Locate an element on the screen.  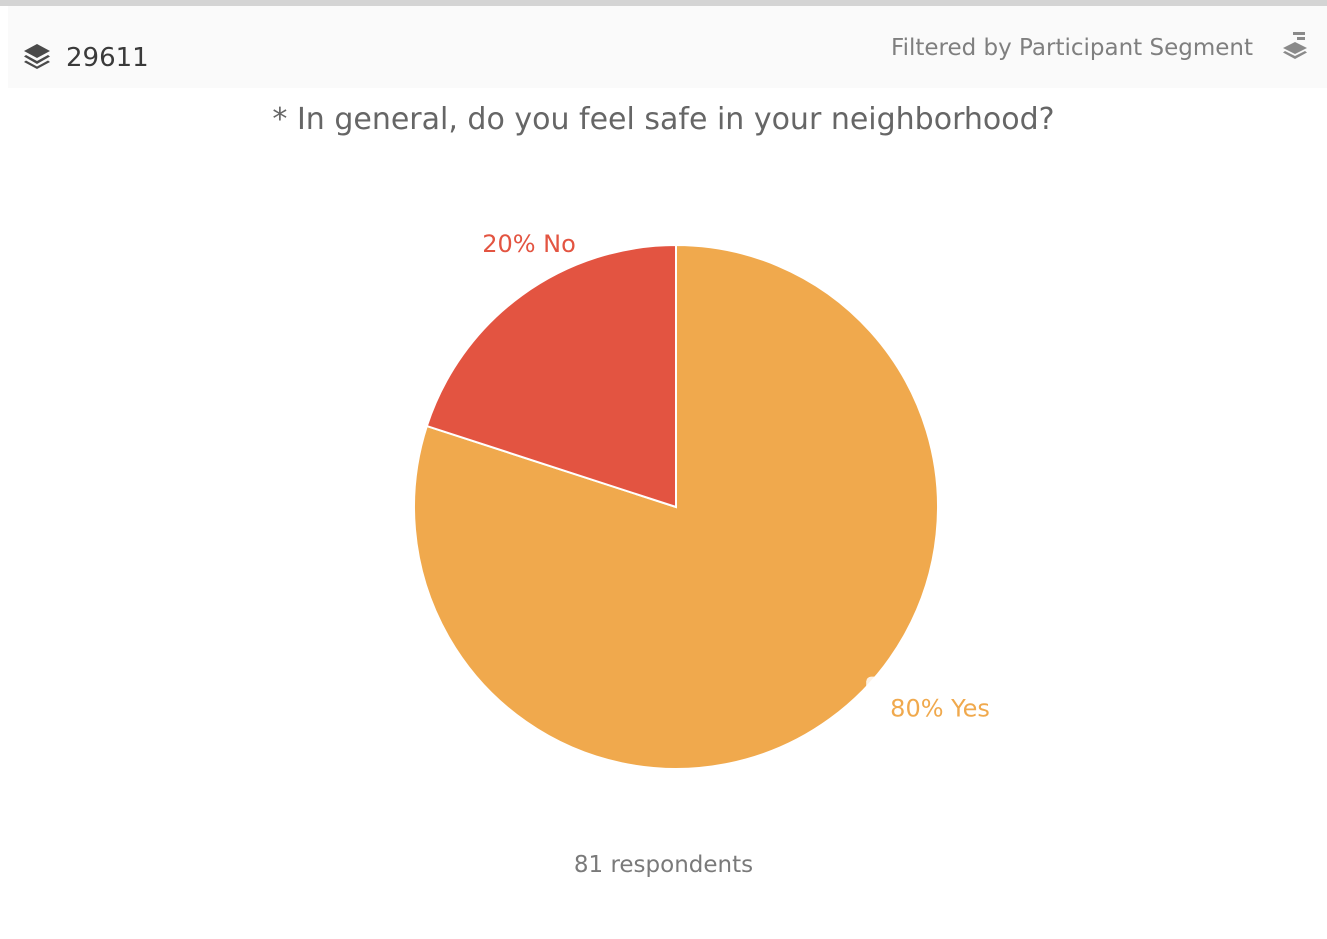
segment-name: 29611 is located at coordinates (107, 58).